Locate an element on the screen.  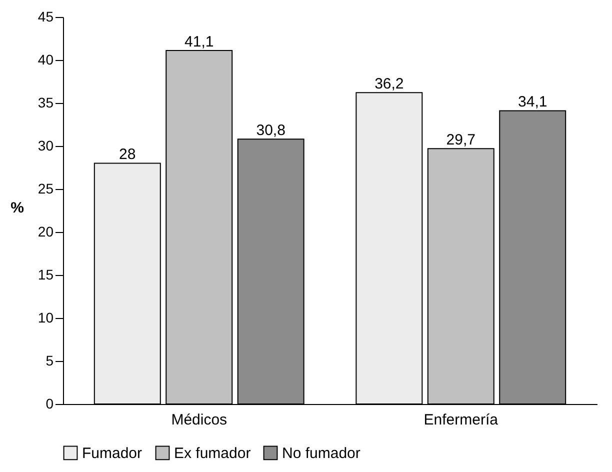
y-tick-label: 40 is located at coordinates (46, 60).